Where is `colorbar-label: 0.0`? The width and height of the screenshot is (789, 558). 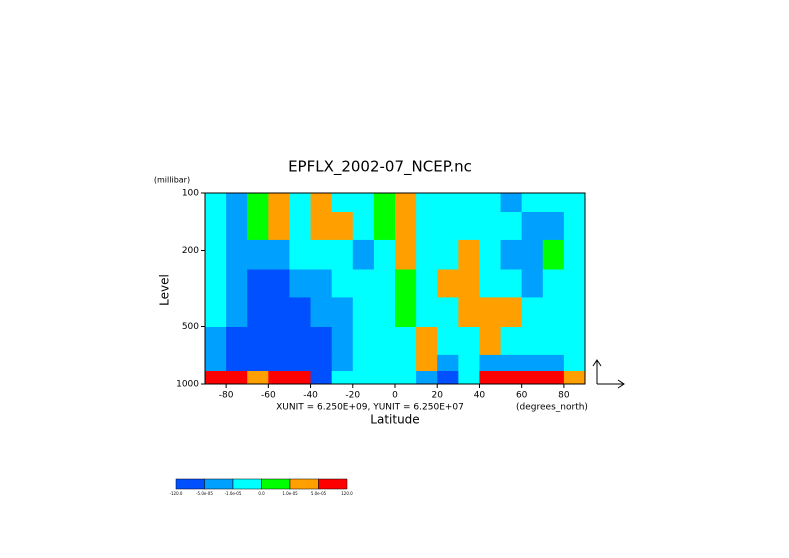 colorbar-label: 0.0 is located at coordinates (261, 493).